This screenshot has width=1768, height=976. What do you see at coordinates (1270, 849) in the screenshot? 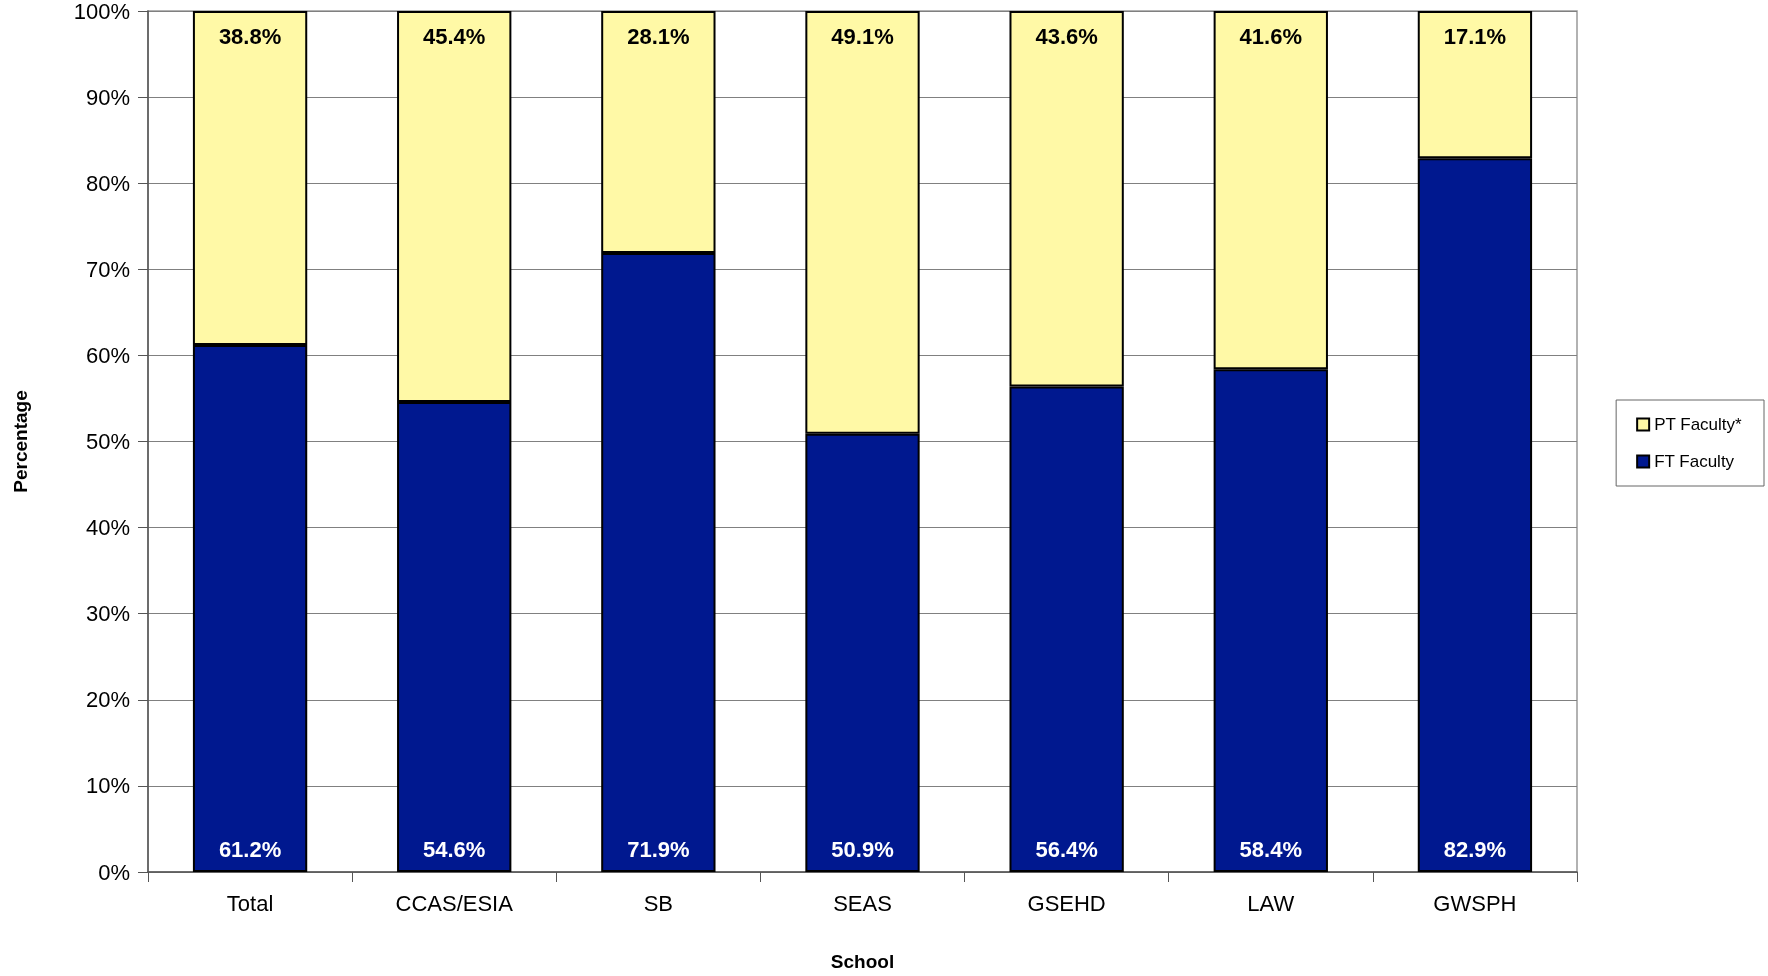
I see `data-label: 58.4%` at bounding box center [1270, 849].